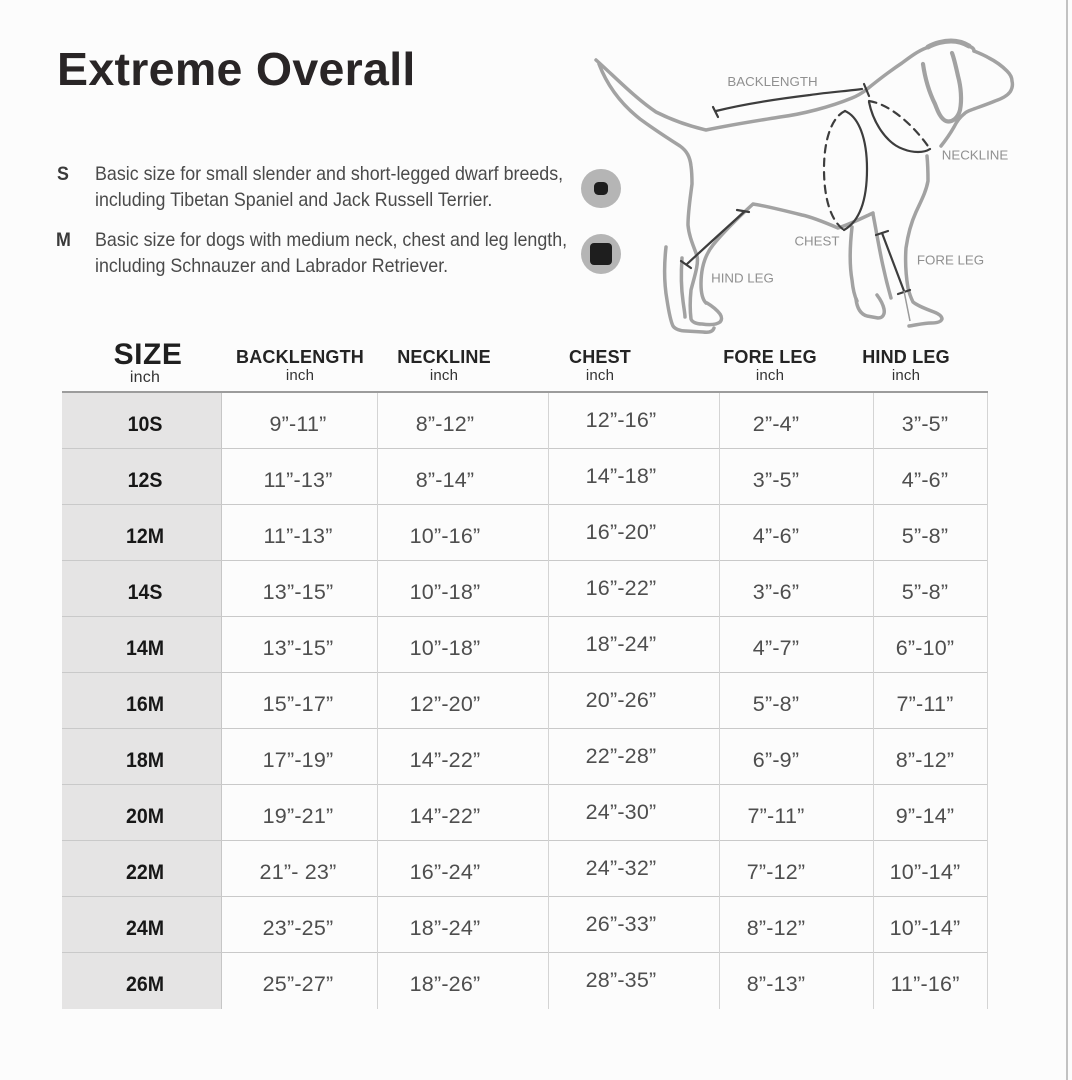 The image size is (1072, 1080). Describe the element at coordinates (772, 81) in the screenshot. I see `svg-text: BACKLENGTH` at that location.